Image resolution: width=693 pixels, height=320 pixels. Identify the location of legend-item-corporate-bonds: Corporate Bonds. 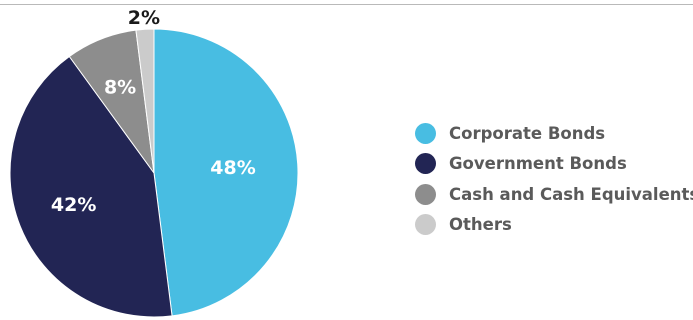
(554, 133).